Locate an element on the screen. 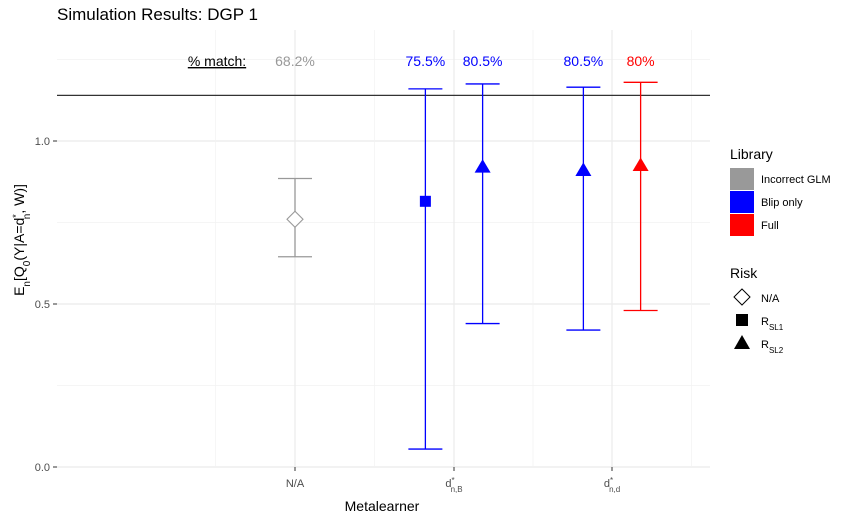 The width and height of the screenshot is (850, 520). y-label-pre-sub: 0 is located at coordinates (27, 263).